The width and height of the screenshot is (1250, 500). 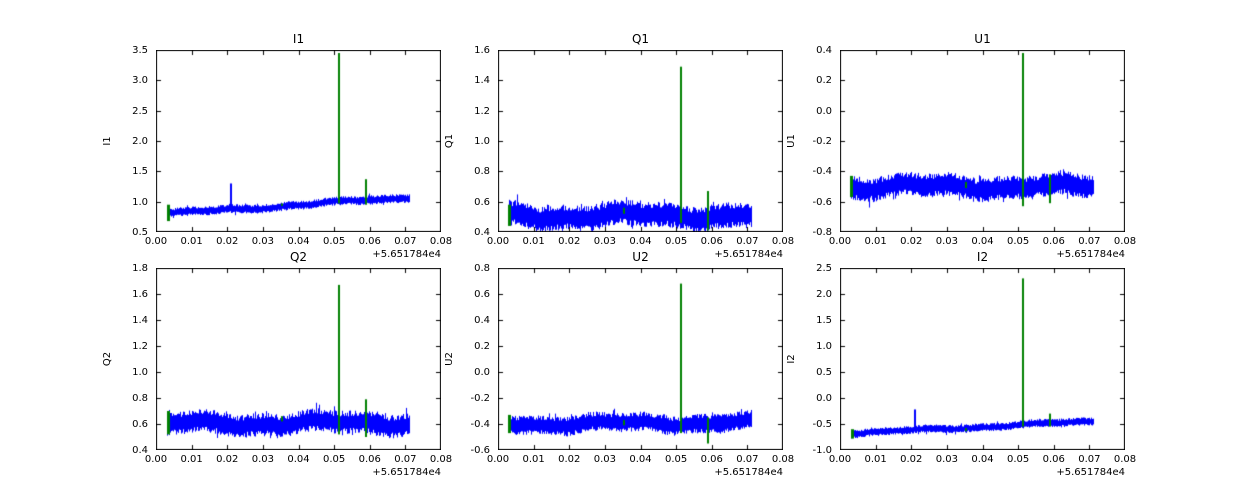 What do you see at coordinates (791, 359) in the screenshot?
I see `y-axis-label: I2` at bounding box center [791, 359].